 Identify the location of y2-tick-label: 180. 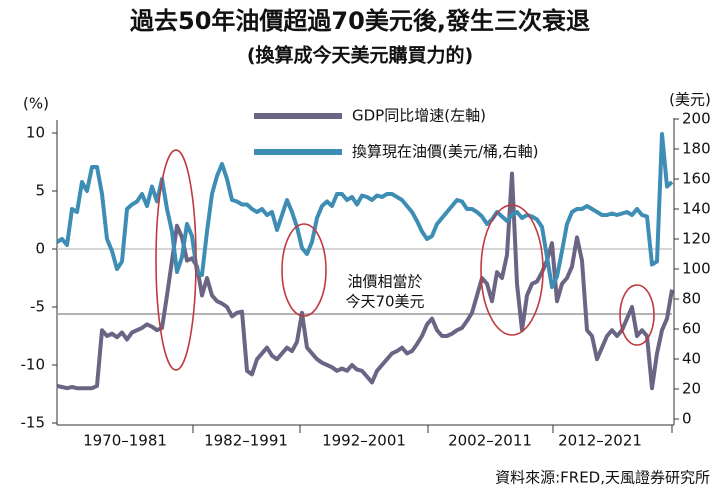
(696, 149).